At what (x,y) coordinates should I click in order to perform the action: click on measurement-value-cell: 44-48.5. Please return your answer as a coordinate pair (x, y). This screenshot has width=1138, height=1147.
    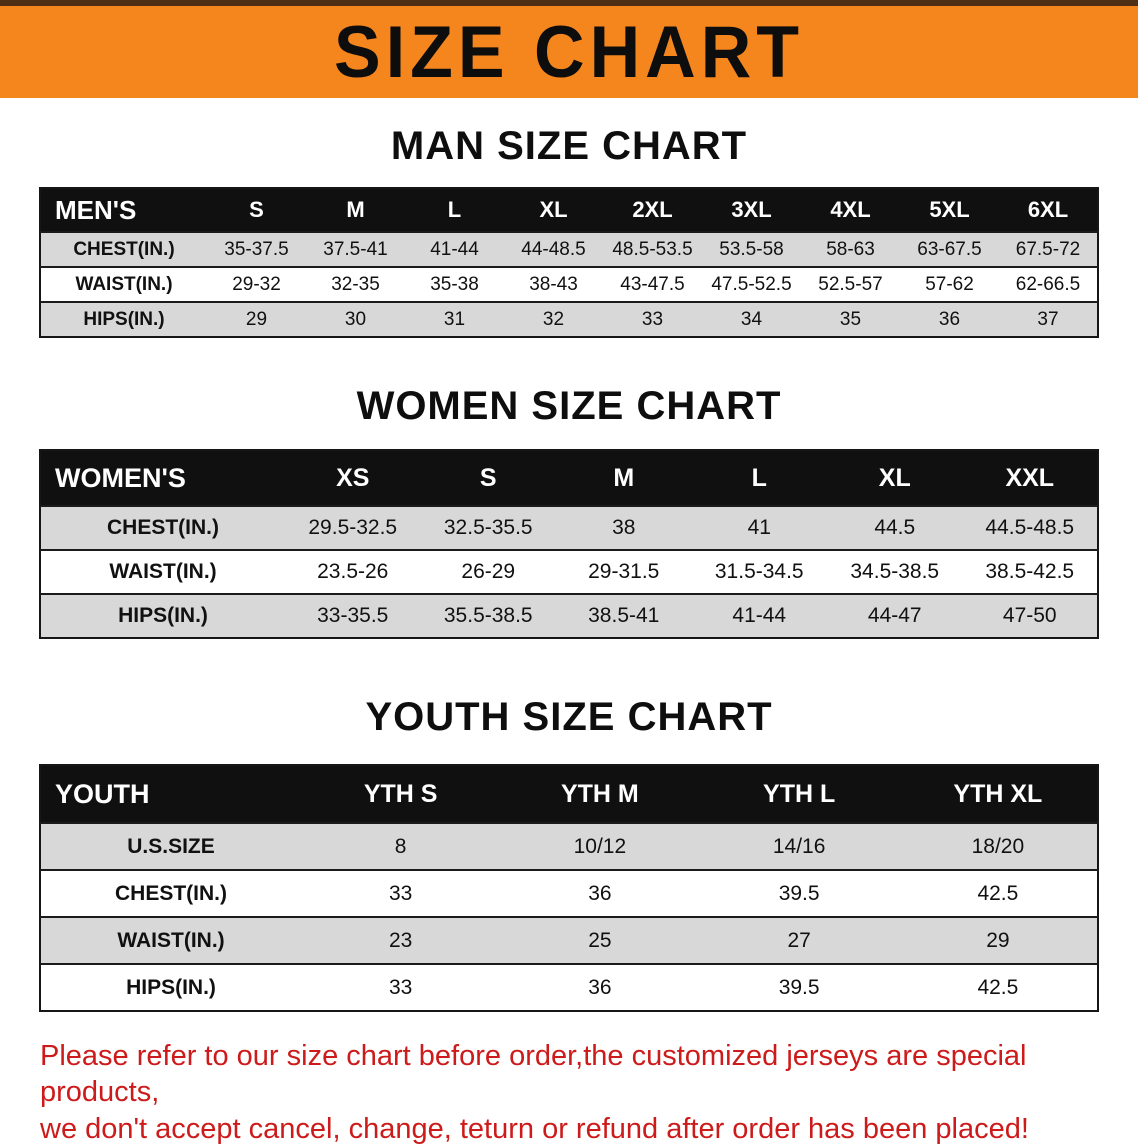
    Looking at the image, I should click on (553, 249).